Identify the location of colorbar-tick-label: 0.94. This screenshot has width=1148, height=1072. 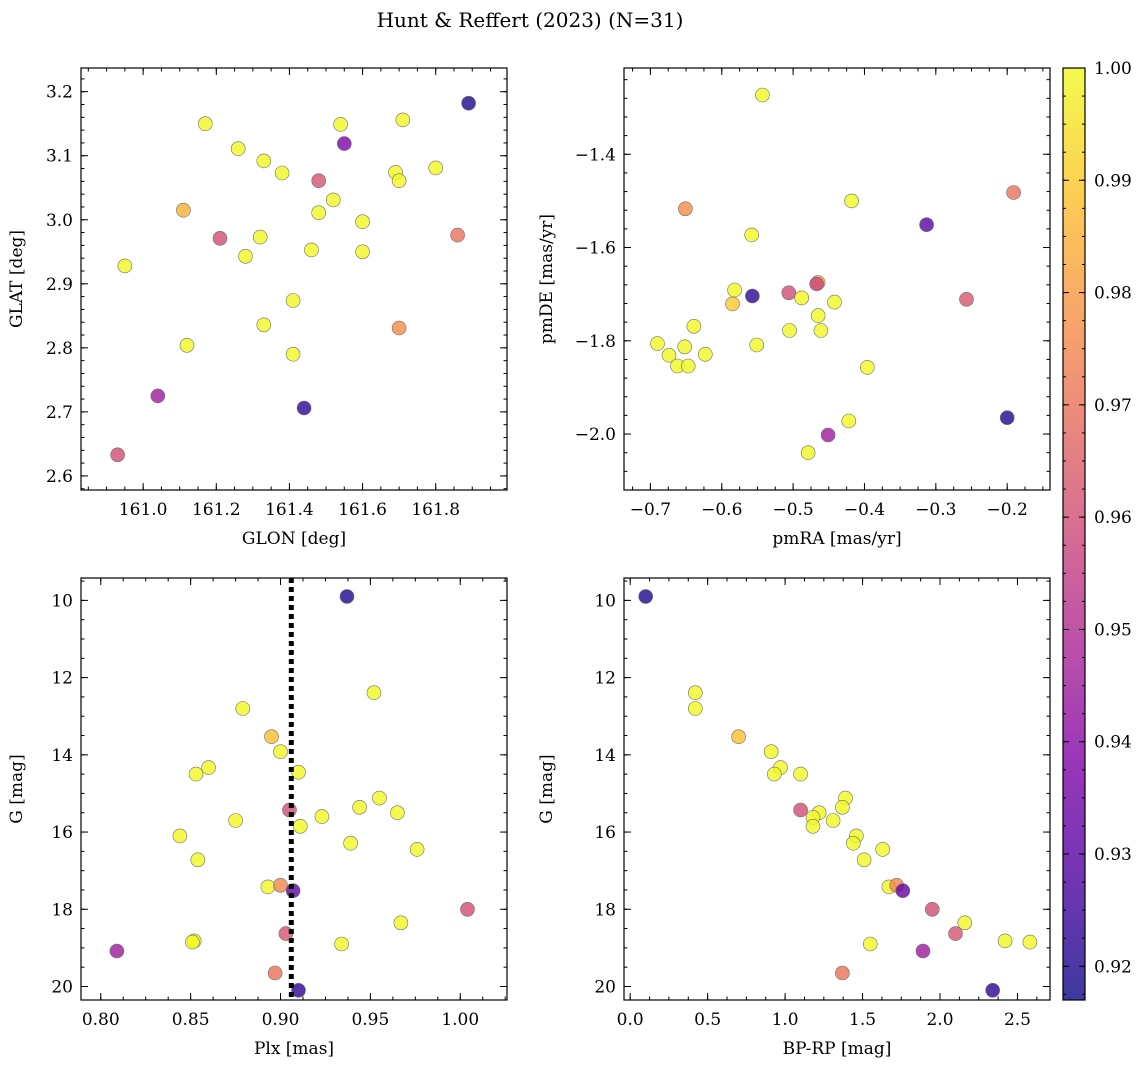
(1113, 743).